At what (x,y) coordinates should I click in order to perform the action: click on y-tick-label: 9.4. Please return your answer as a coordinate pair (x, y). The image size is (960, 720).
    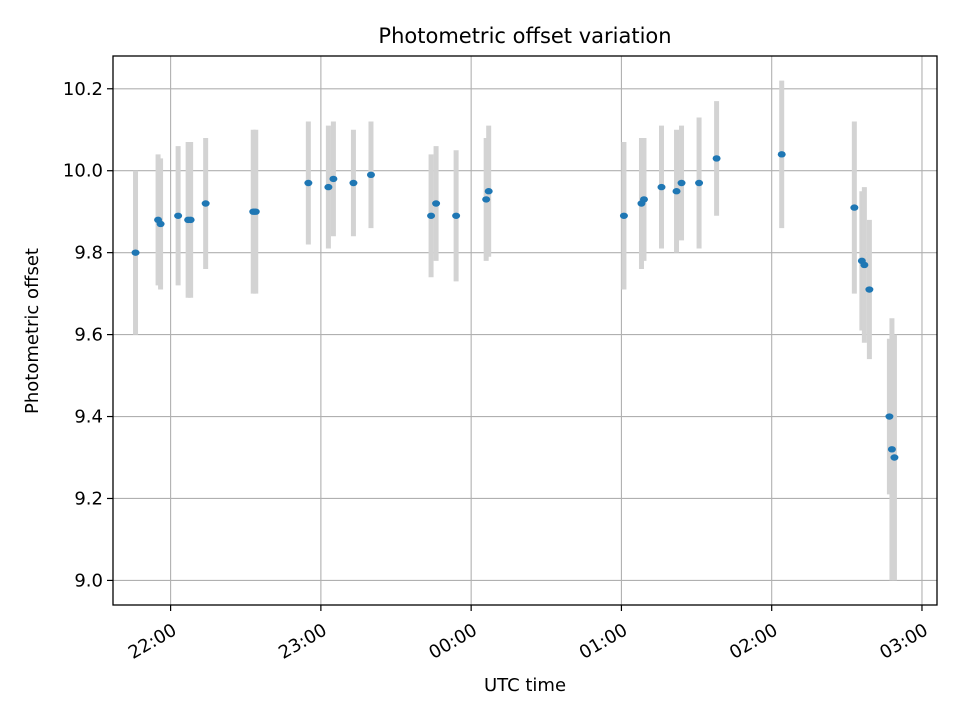
    Looking at the image, I should click on (88, 417).